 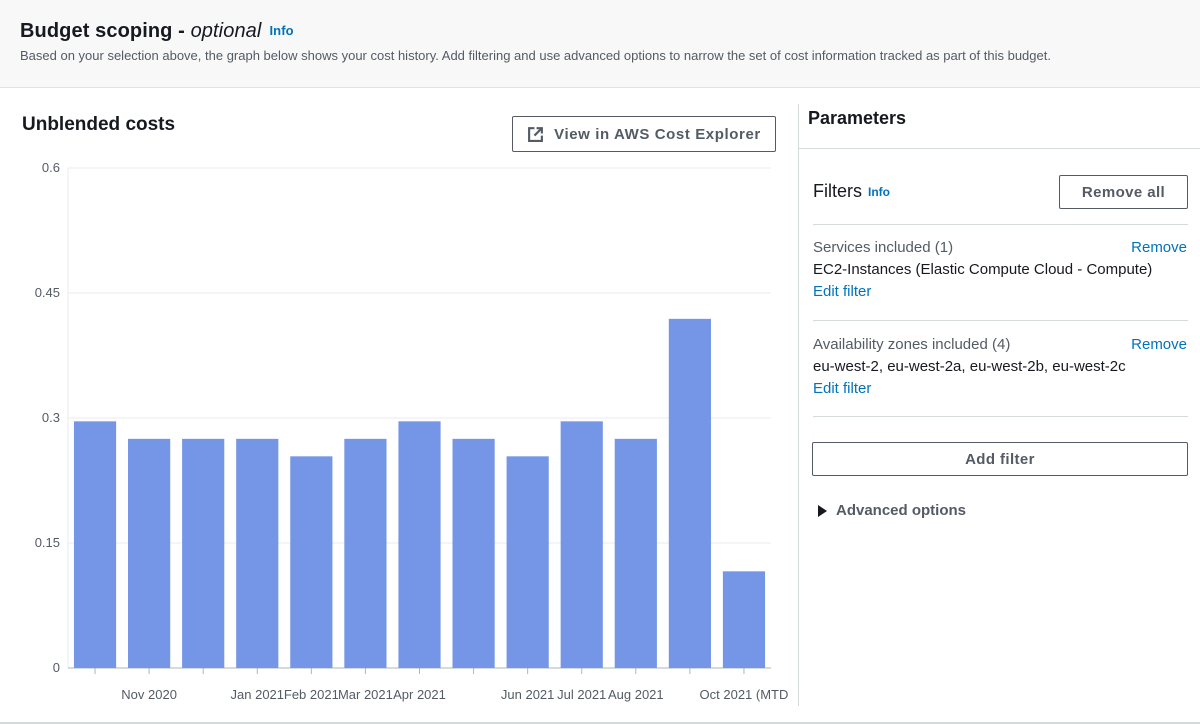 I want to click on caret-right-icon, so click(x=822, y=510).